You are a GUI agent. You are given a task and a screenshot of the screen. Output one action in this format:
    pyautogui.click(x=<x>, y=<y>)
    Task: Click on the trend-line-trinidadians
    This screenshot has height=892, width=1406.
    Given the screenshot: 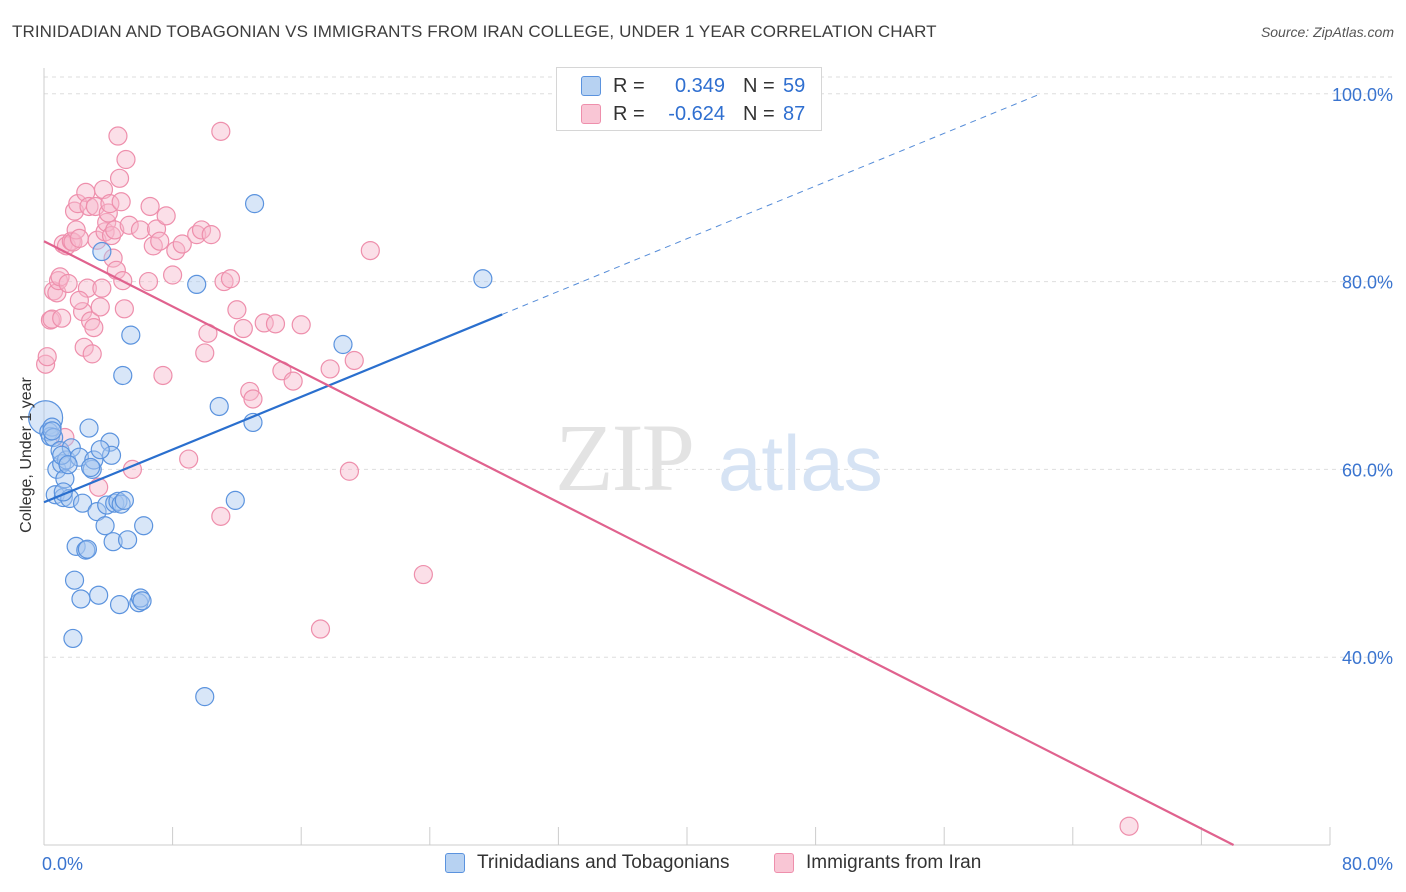 What is the action you would take?
    pyautogui.click(x=273, y=408)
    